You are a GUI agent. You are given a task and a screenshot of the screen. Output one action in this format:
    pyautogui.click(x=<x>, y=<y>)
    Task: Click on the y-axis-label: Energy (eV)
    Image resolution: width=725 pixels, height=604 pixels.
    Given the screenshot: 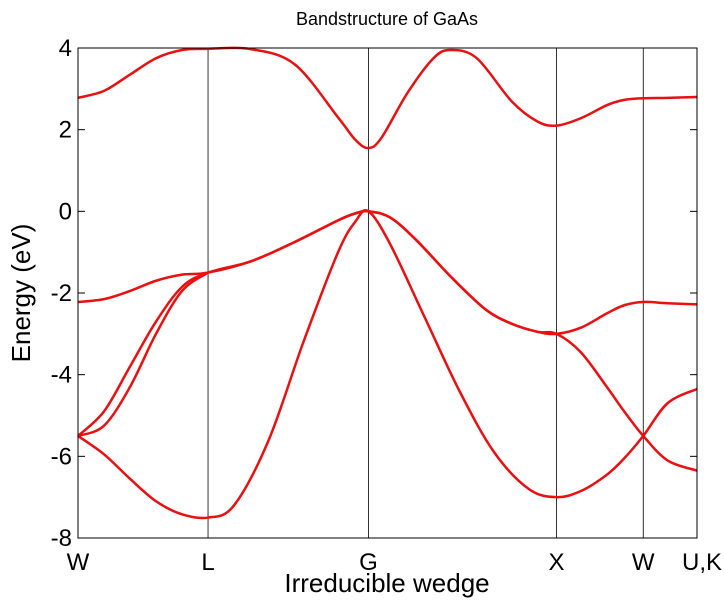 What is the action you would take?
    pyautogui.click(x=21, y=293)
    